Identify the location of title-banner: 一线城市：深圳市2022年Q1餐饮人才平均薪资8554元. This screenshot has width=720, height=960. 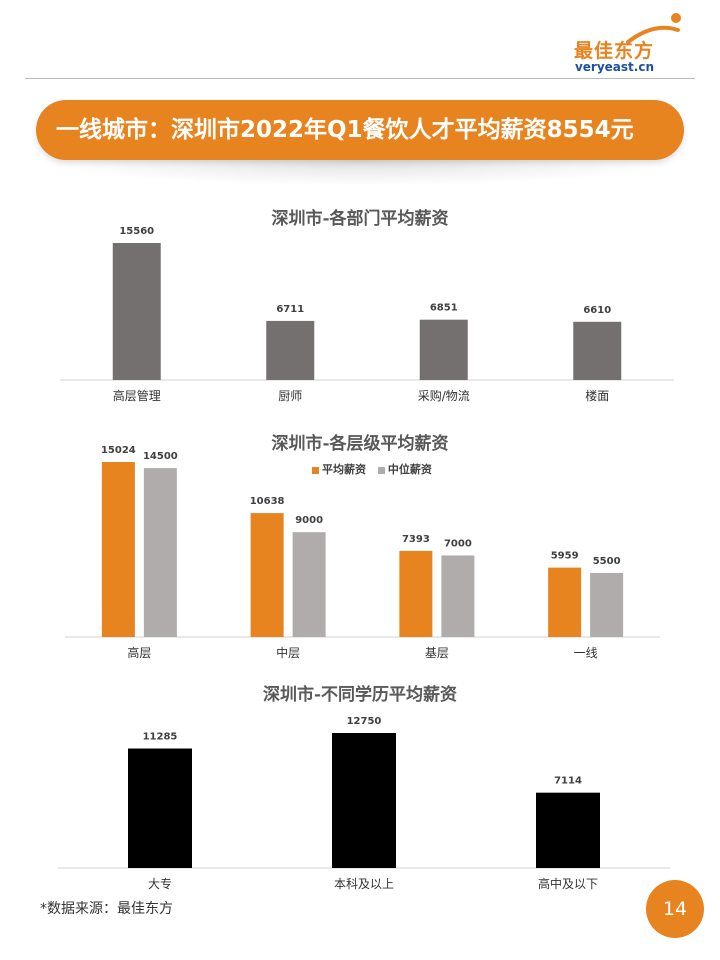
(360, 130).